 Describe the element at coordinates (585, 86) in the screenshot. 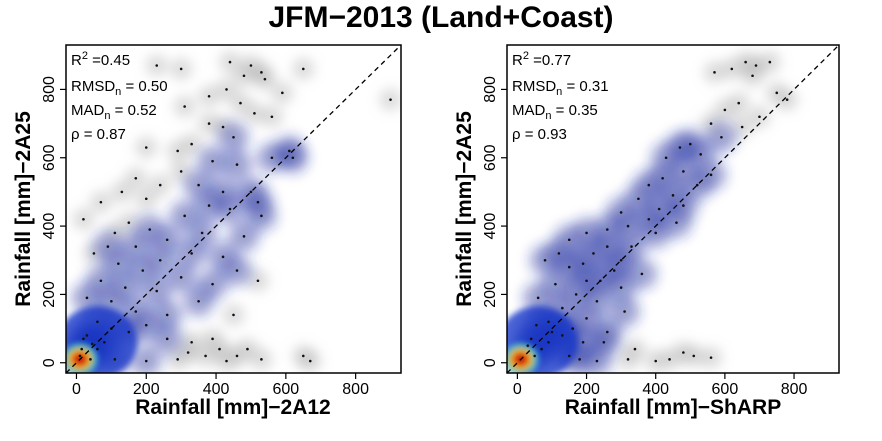

I see `stat-rmsd-value: = 0.31` at that location.